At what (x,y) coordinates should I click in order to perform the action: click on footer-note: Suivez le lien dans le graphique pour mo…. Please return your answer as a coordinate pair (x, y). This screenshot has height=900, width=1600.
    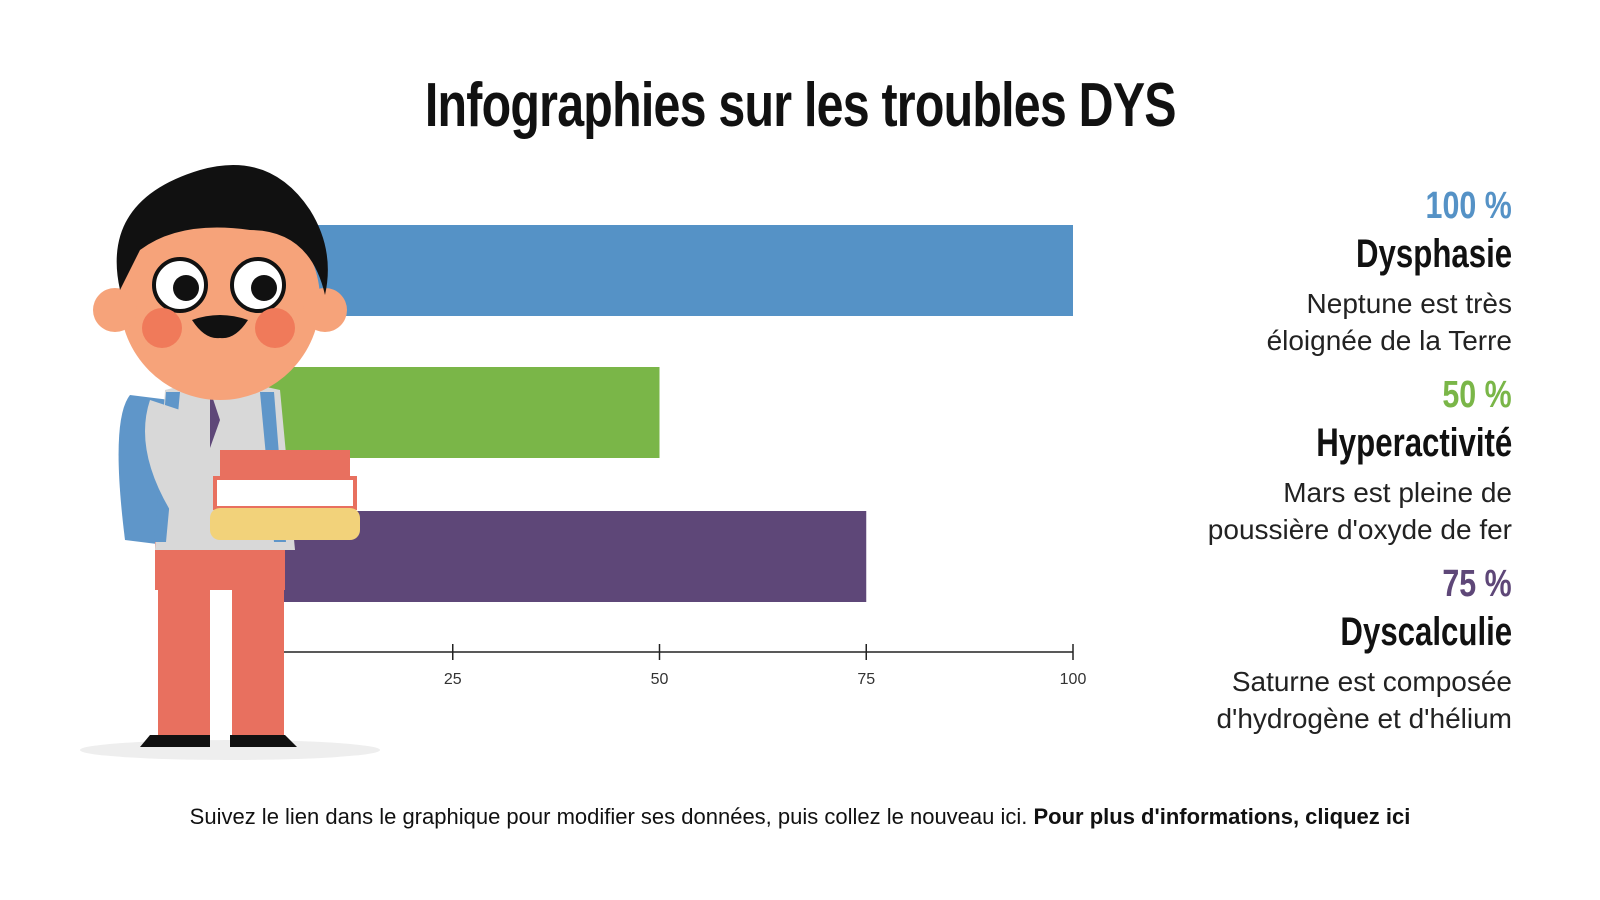
    Looking at the image, I should click on (800, 816).